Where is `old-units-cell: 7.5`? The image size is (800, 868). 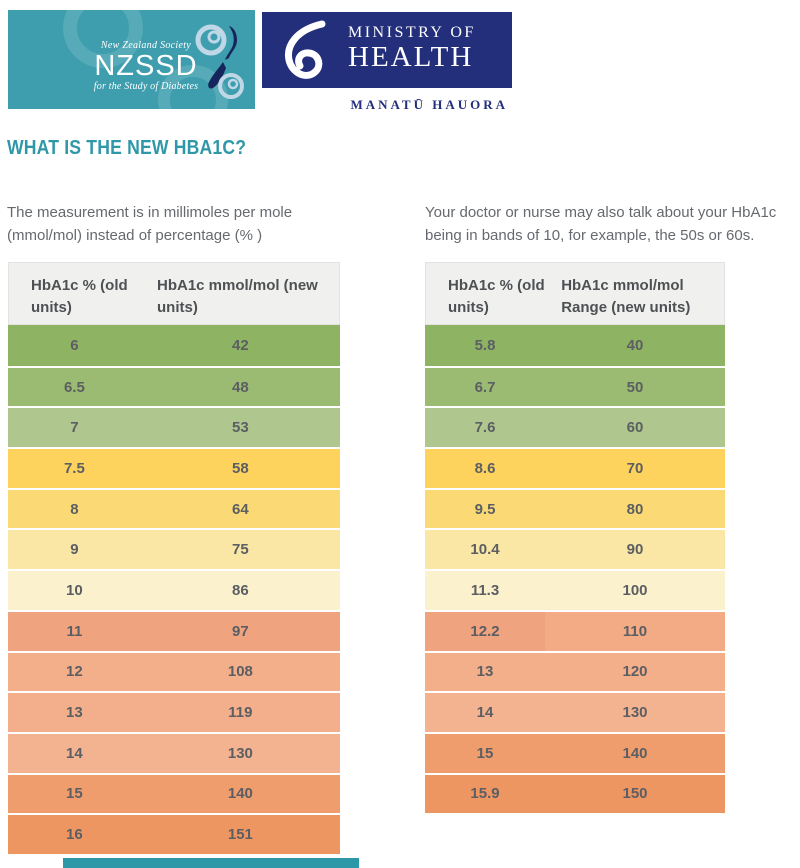
old-units-cell: 7.5 is located at coordinates (74, 468).